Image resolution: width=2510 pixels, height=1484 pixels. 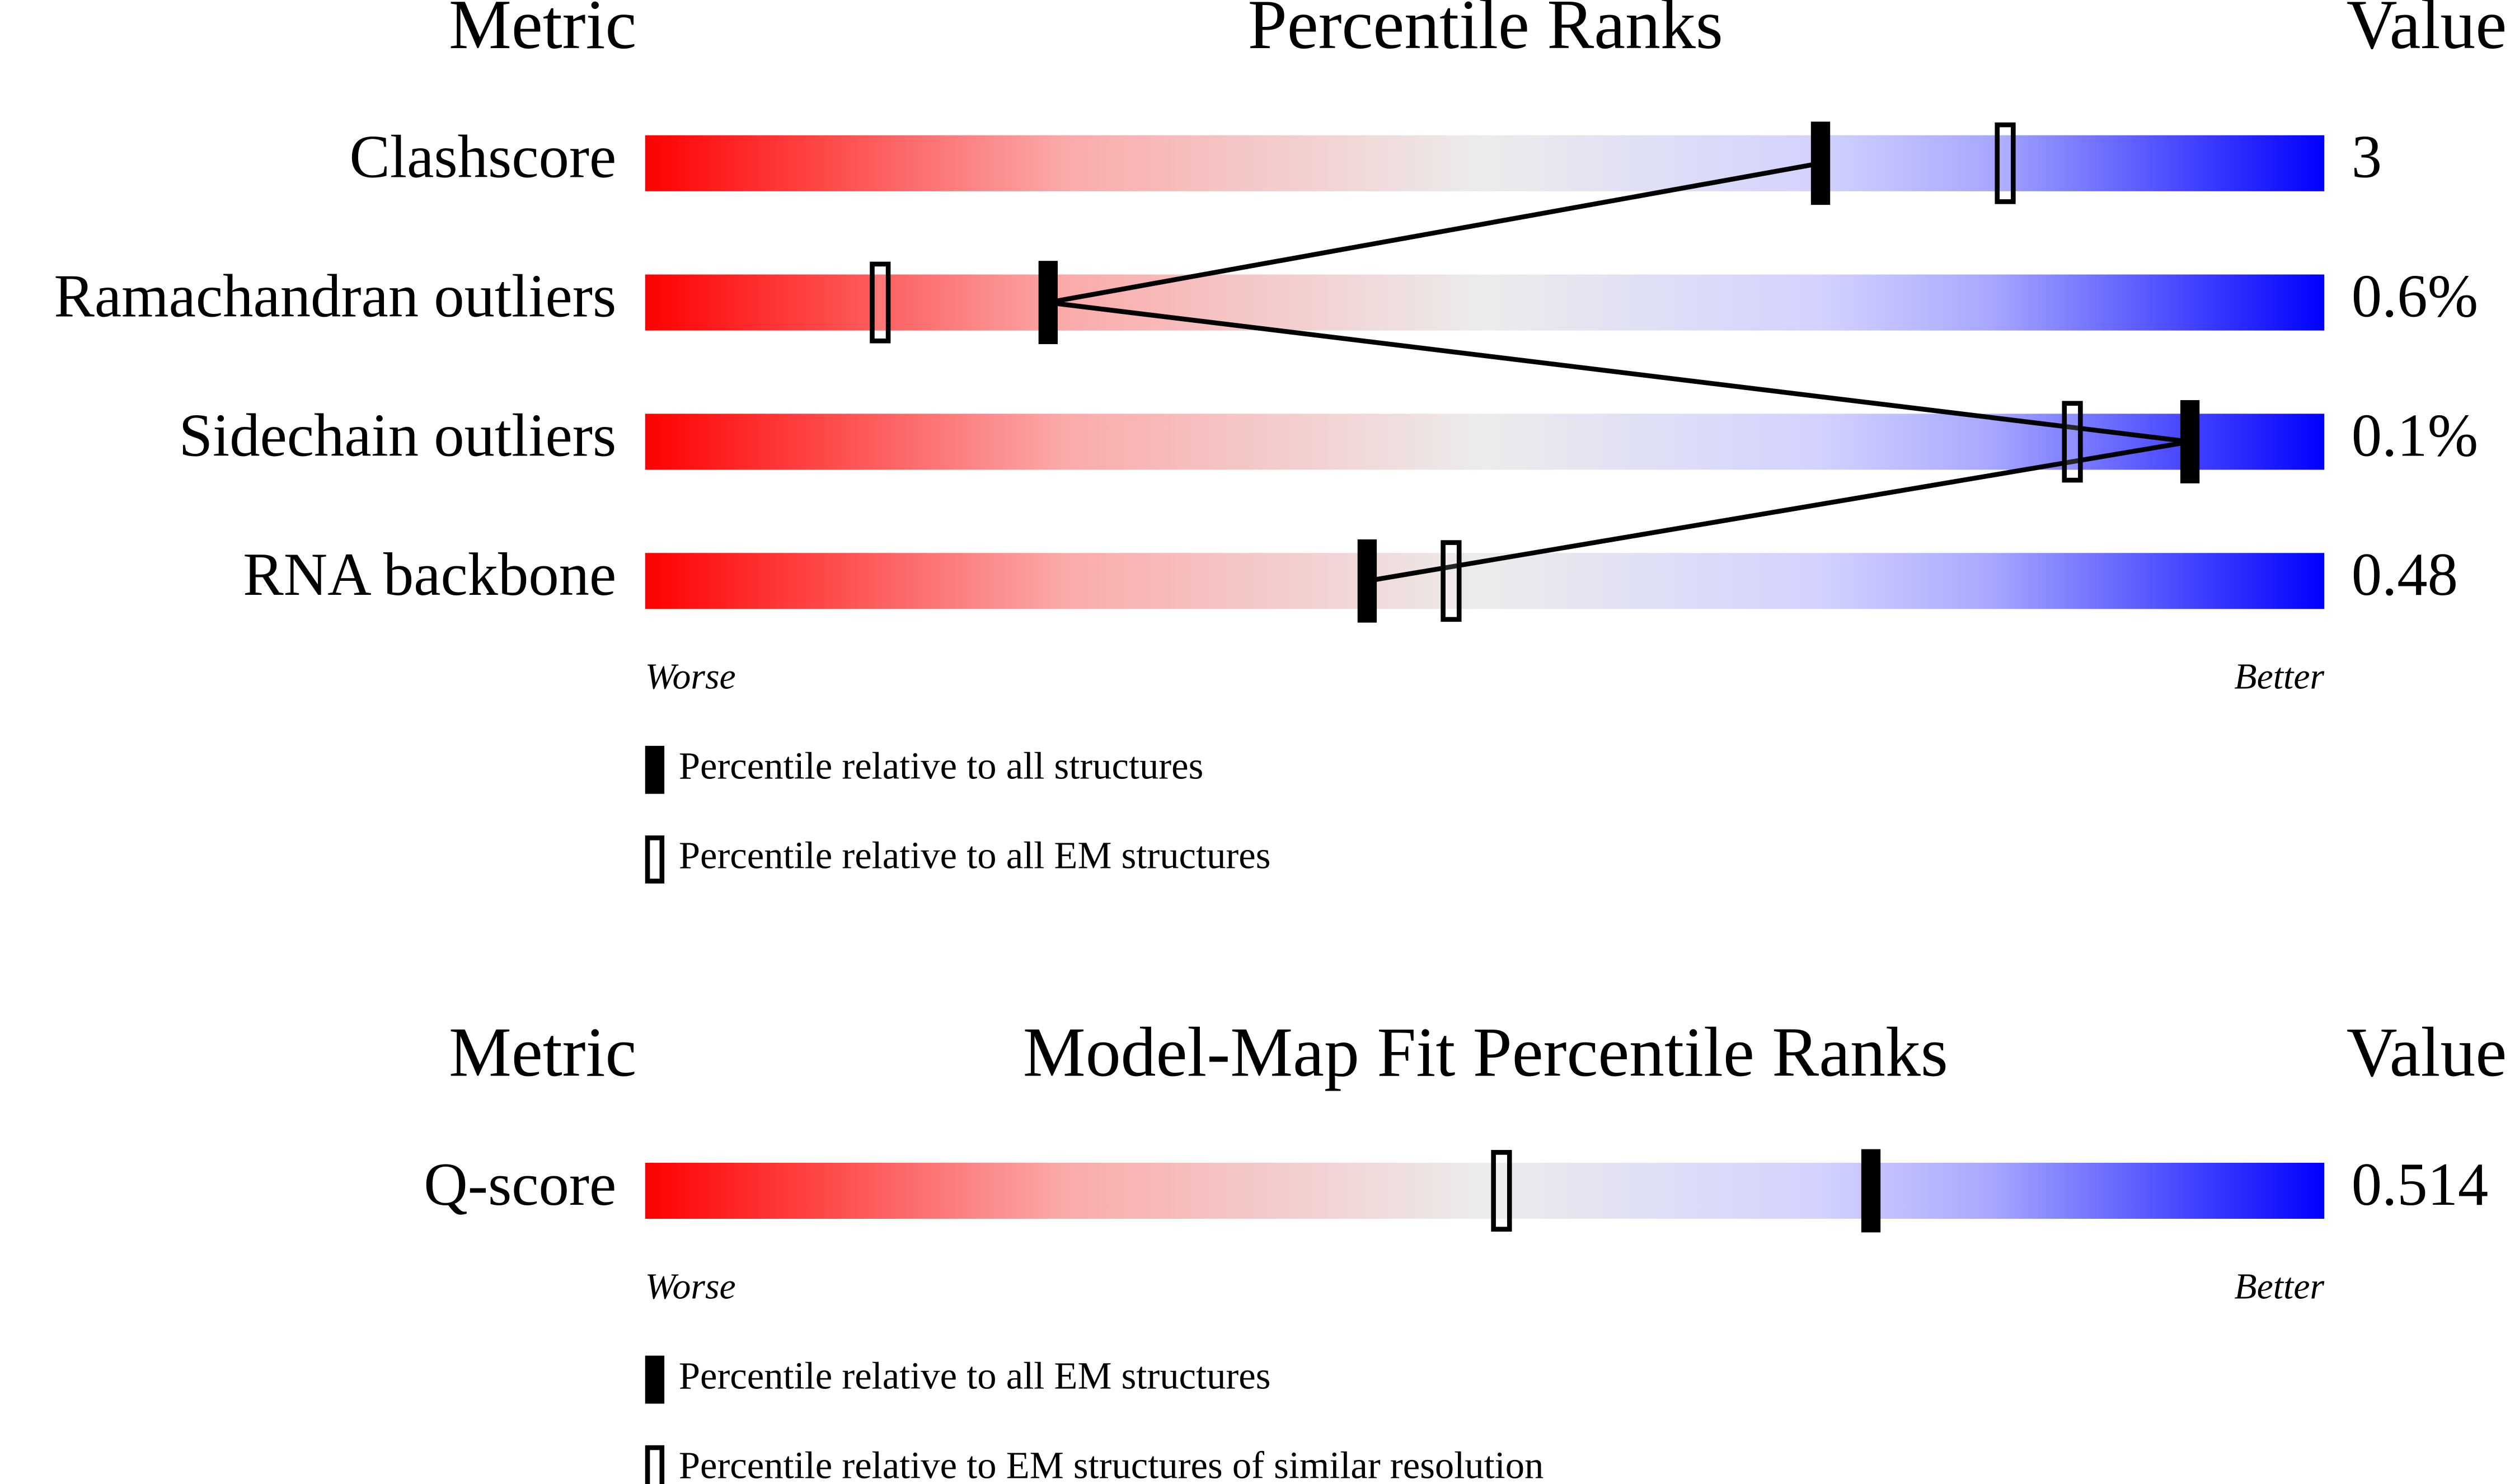 I want to click on metric-value: 0.514, so click(x=2420, y=1184).